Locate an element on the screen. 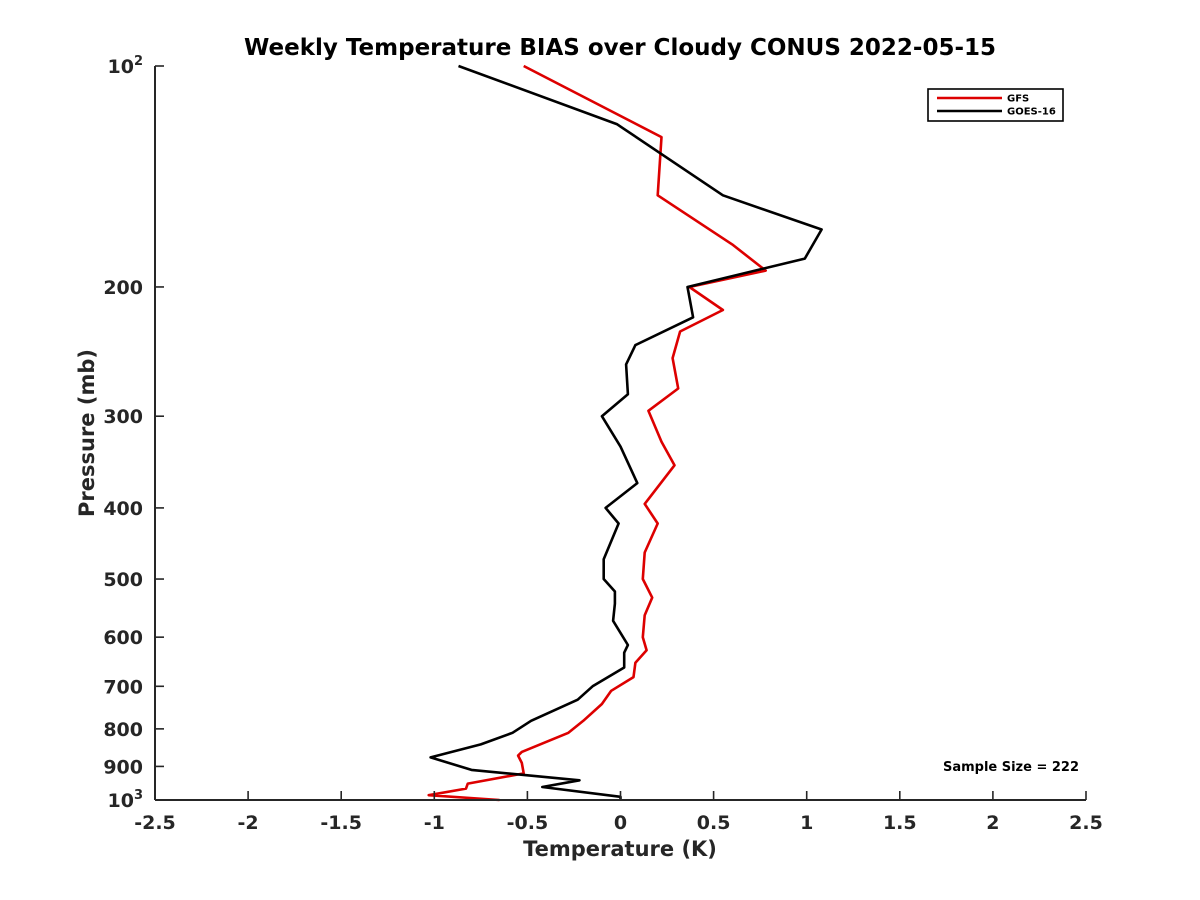  x-tick-label: 2.5 is located at coordinates (1086, 823).